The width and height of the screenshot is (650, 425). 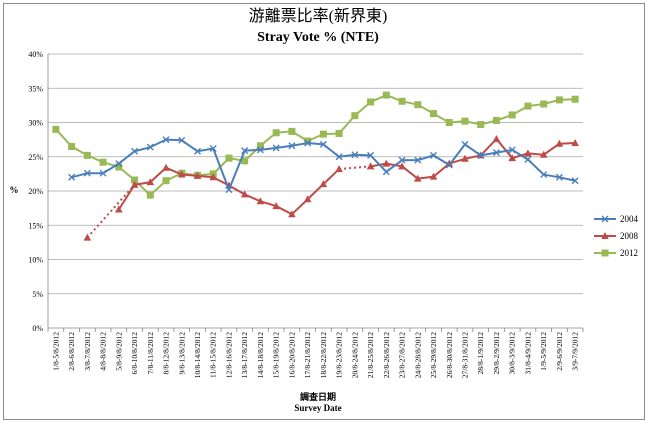 What do you see at coordinates (370, 355) in the screenshot?
I see `x-tick-label: 21/8-25/8/2012` at bounding box center [370, 355].